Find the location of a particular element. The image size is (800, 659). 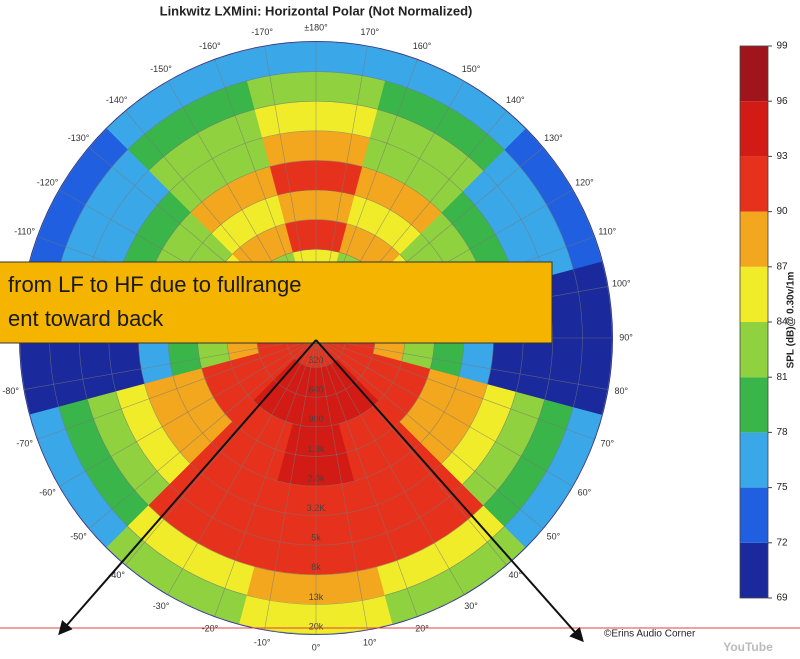

angle-tick-label: 90° is located at coordinates (626, 337).